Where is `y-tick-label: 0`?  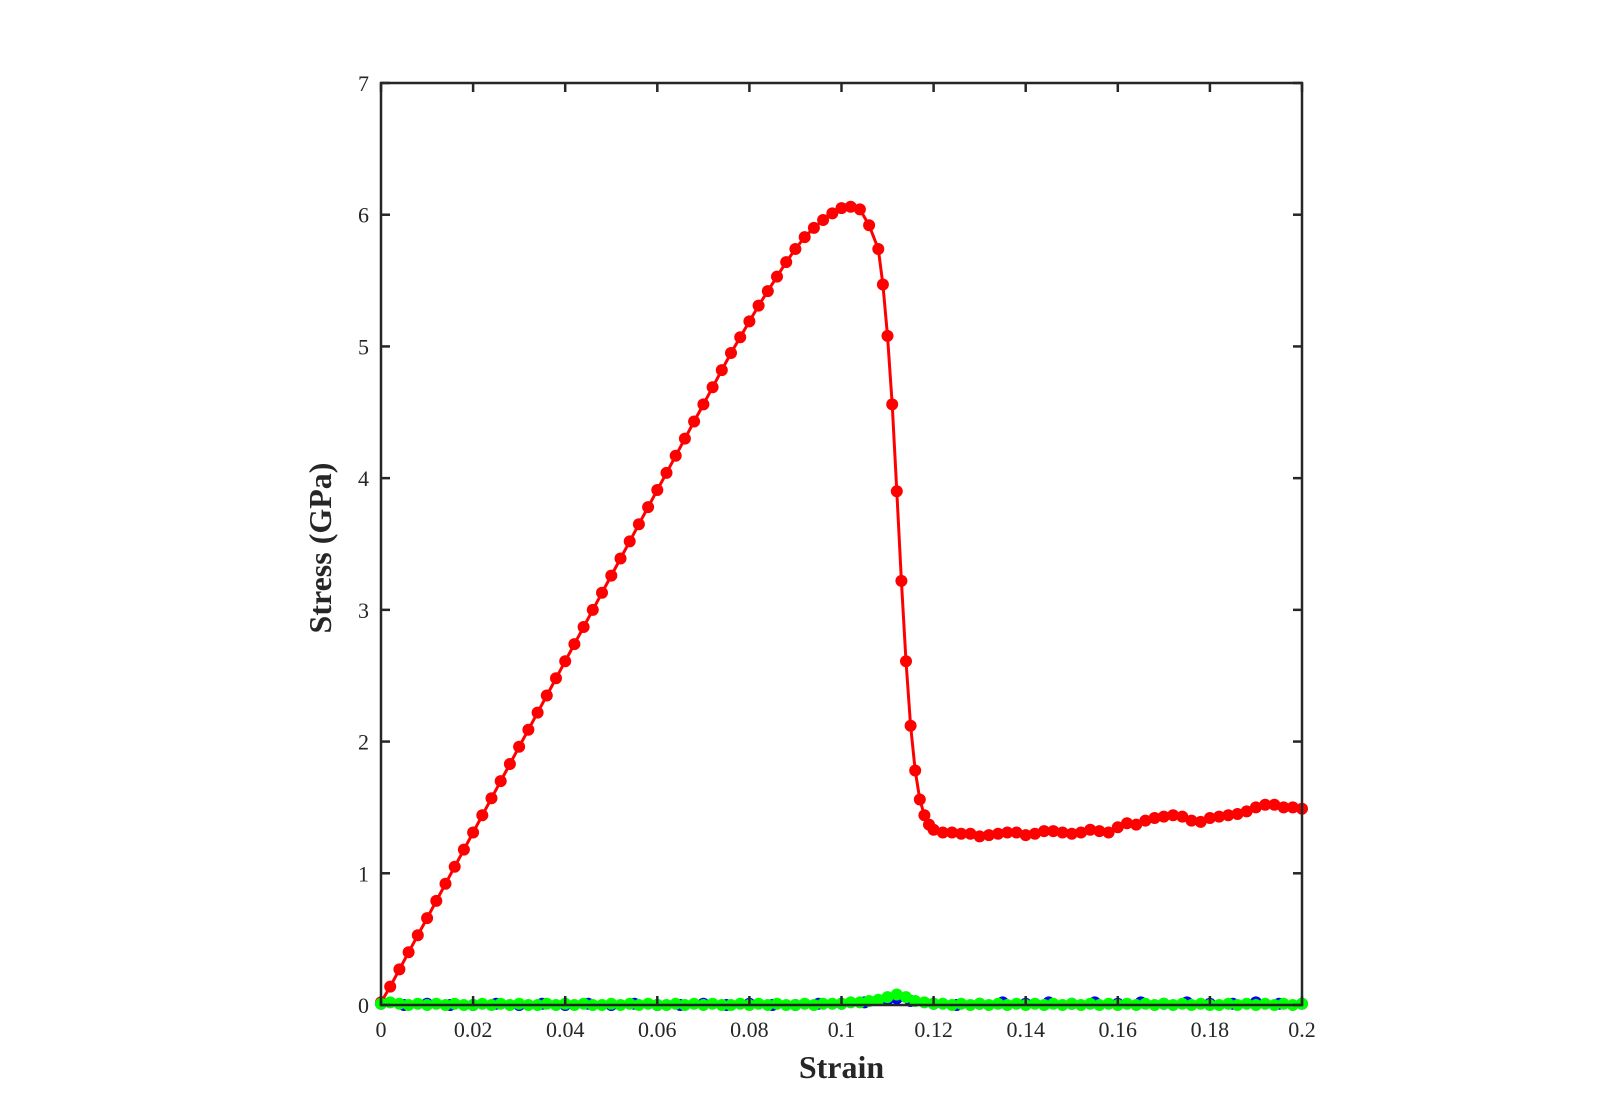
y-tick-label: 0 is located at coordinates (363, 1005).